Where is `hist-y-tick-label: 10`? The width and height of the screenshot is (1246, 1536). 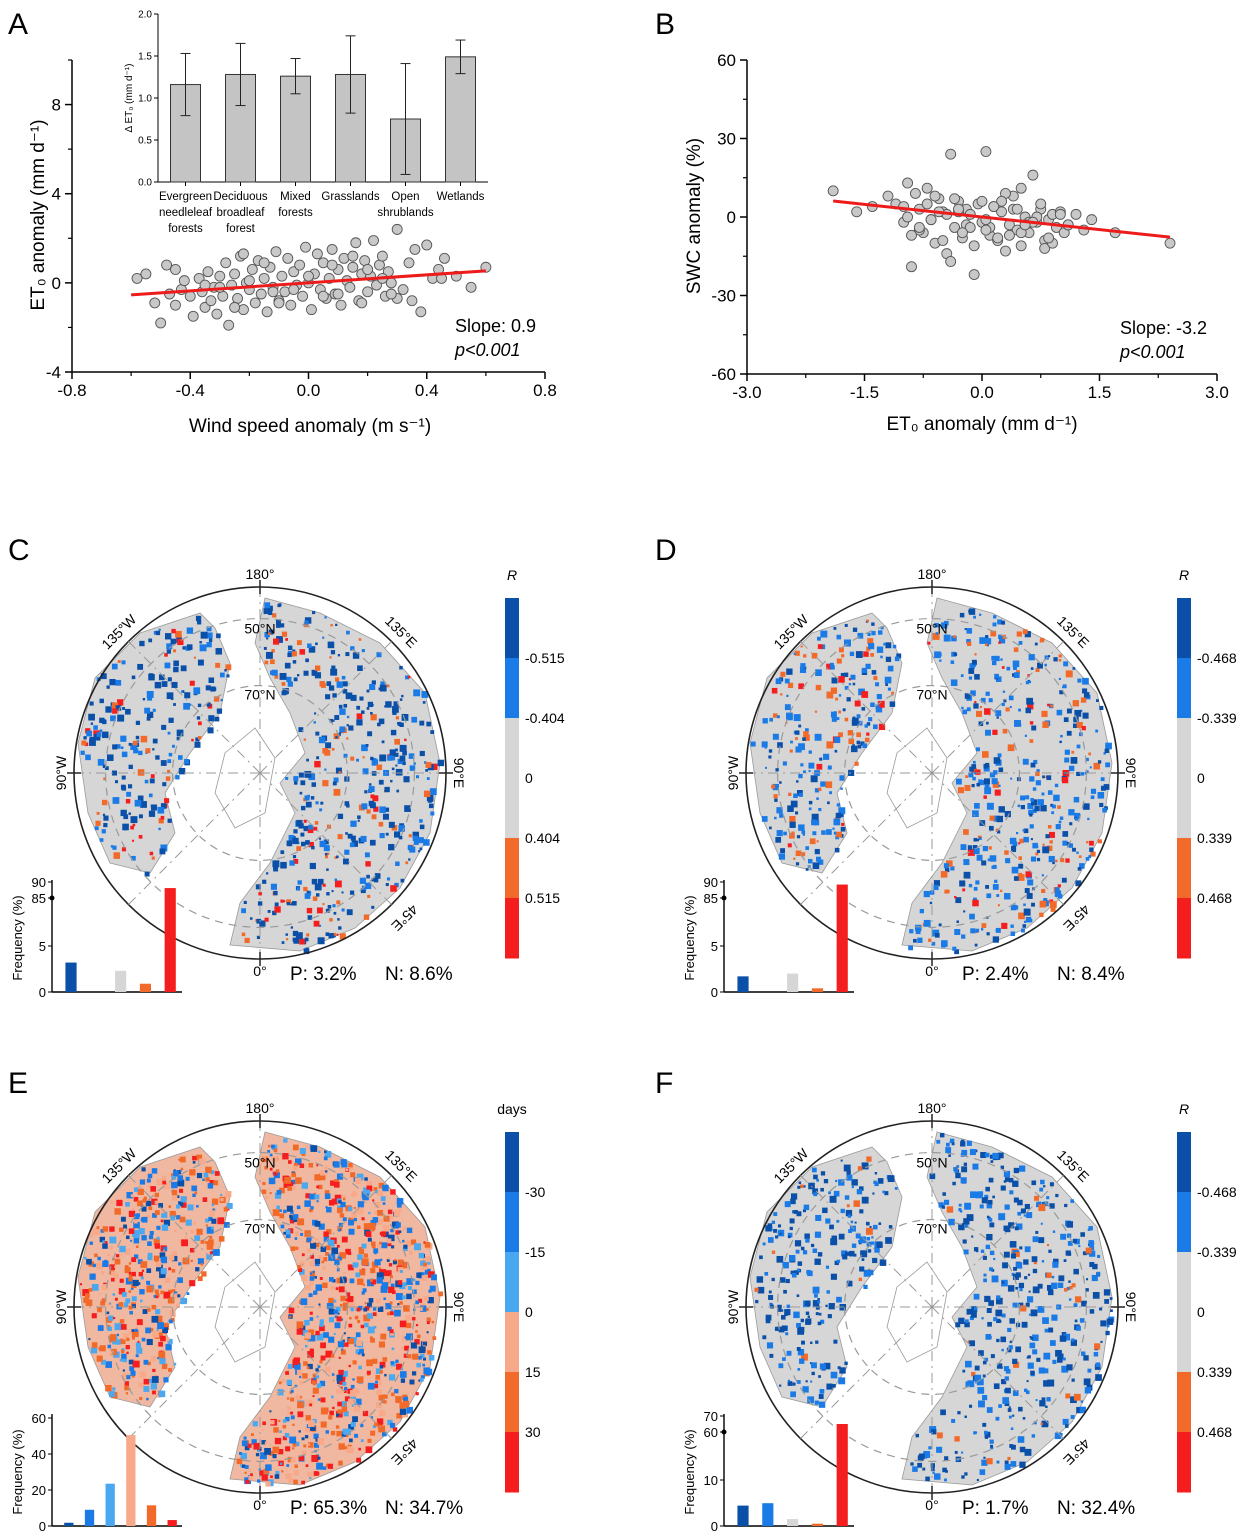
hist-y-tick-label: 10 is located at coordinates (711, 1480).